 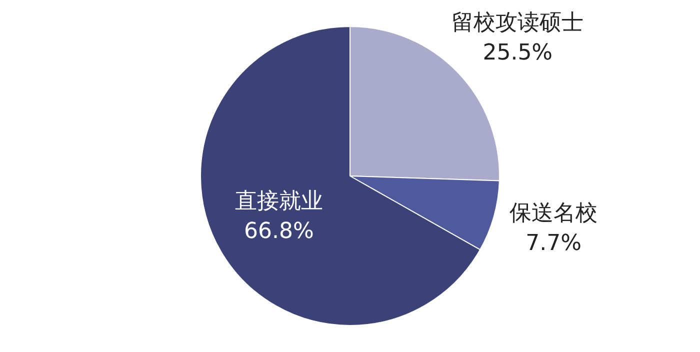 What do you see at coordinates (518, 23) in the screenshot?
I see `slice-label: 留校攻读硕士` at bounding box center [518, 23].